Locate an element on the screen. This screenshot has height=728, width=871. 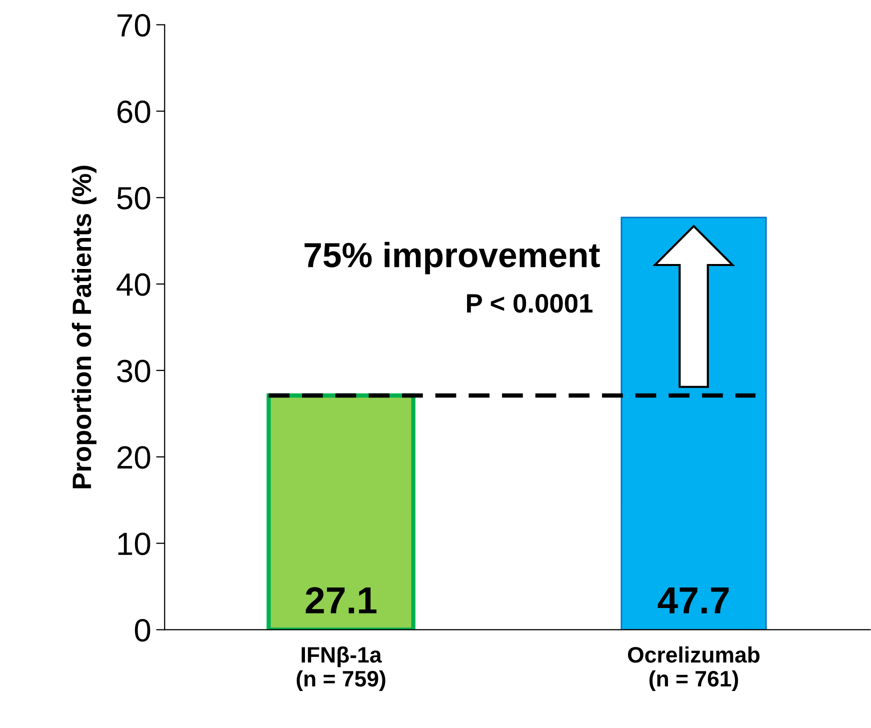
y-tick-label: 60 is located at coordinates (134, 112).